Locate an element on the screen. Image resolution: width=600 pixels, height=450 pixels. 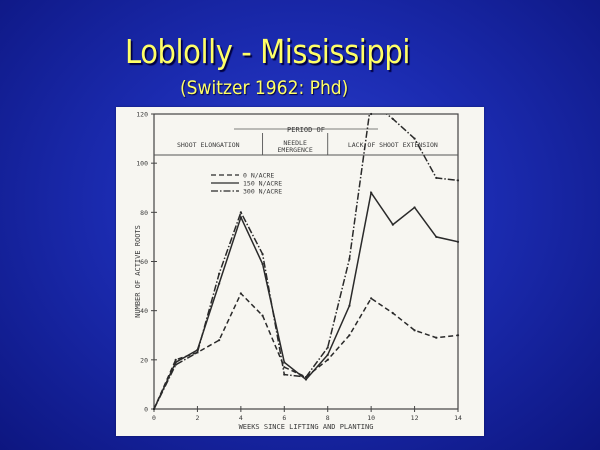
x-tick-label: 2 is located at coordinates (197, 418).